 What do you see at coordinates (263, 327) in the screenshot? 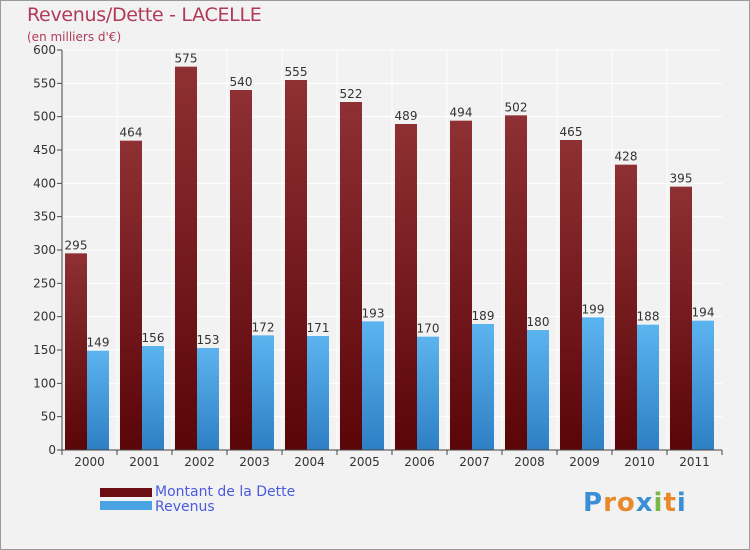
I see `value-label-revenus: 172` at bounding box center [263, 327].